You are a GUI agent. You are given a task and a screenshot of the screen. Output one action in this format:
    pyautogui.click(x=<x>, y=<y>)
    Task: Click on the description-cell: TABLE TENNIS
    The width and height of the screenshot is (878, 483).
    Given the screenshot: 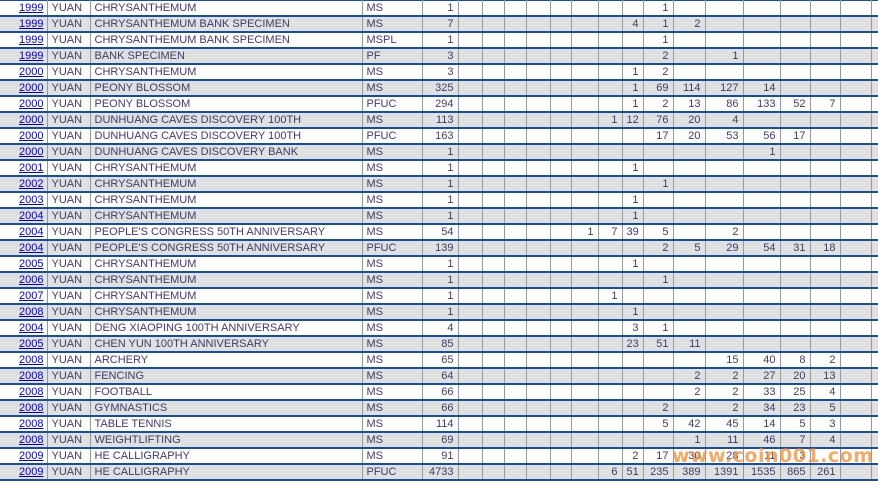 What is the action you would take?
    pyautogui.click(x=225, y=424)
    